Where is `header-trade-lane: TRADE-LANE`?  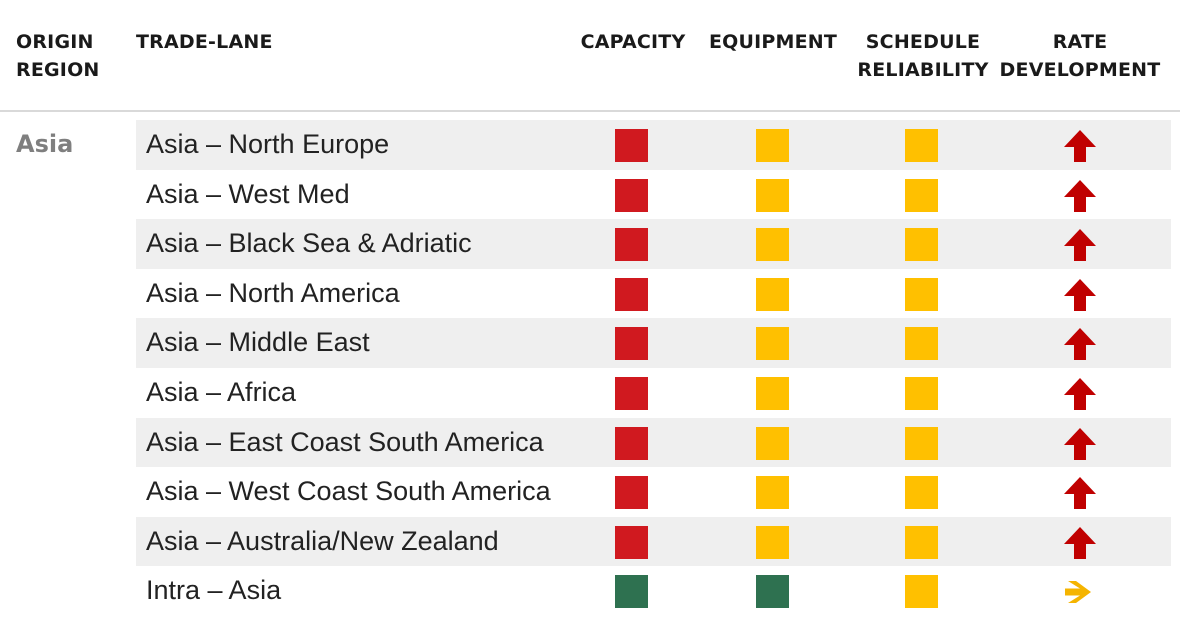 header-trade-lane: TRADE-LANE is located at coordinates (204, 42).